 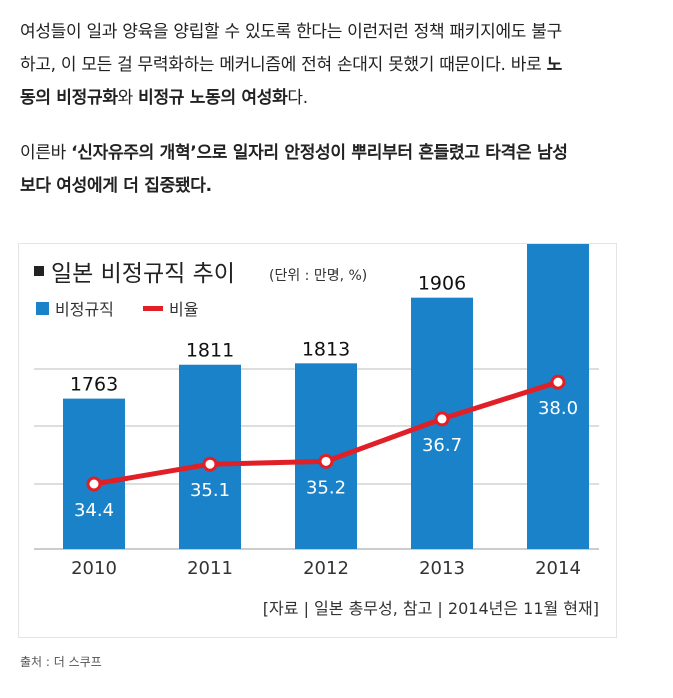 What do you see at coordinates (69, 98) in the screenshot?
I see `p1-line3-bold-a: 동의 비정규화` at bounding box center [69, 98].